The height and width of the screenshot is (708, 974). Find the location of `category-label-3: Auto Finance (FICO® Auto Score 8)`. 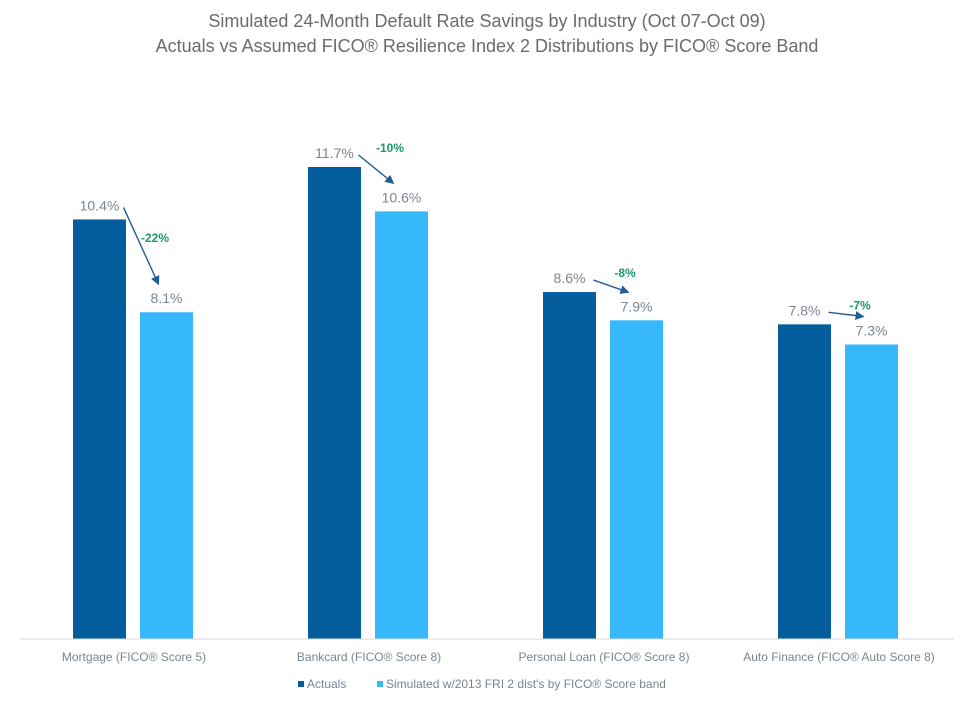

category-label-3: Auto Finance (FICO® Auto Score 8) is located at coordinates (839, 657).